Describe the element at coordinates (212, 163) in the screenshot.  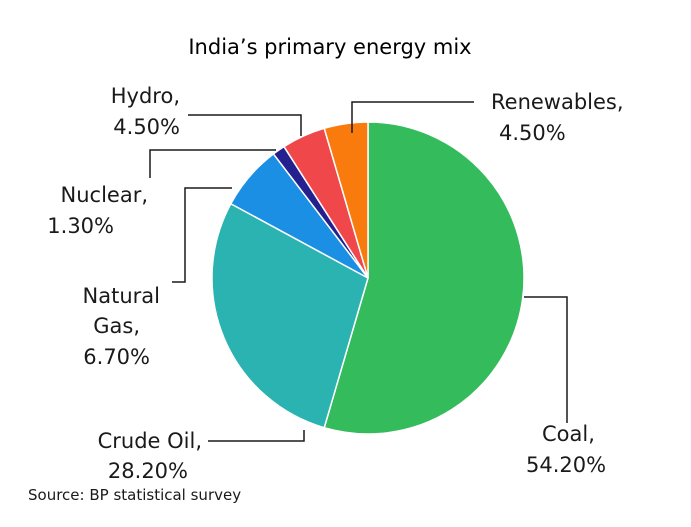
I see `leader-line-nuclear` at that location.